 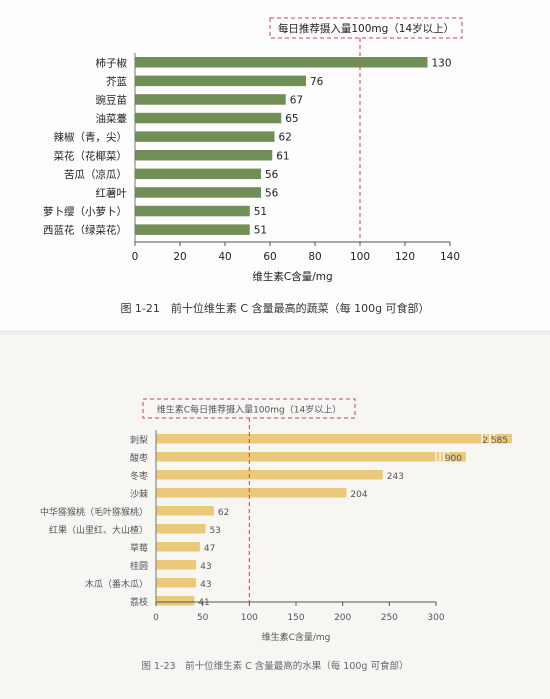 I want to click on category-label: 冬枣, so click(x=139, y=476).